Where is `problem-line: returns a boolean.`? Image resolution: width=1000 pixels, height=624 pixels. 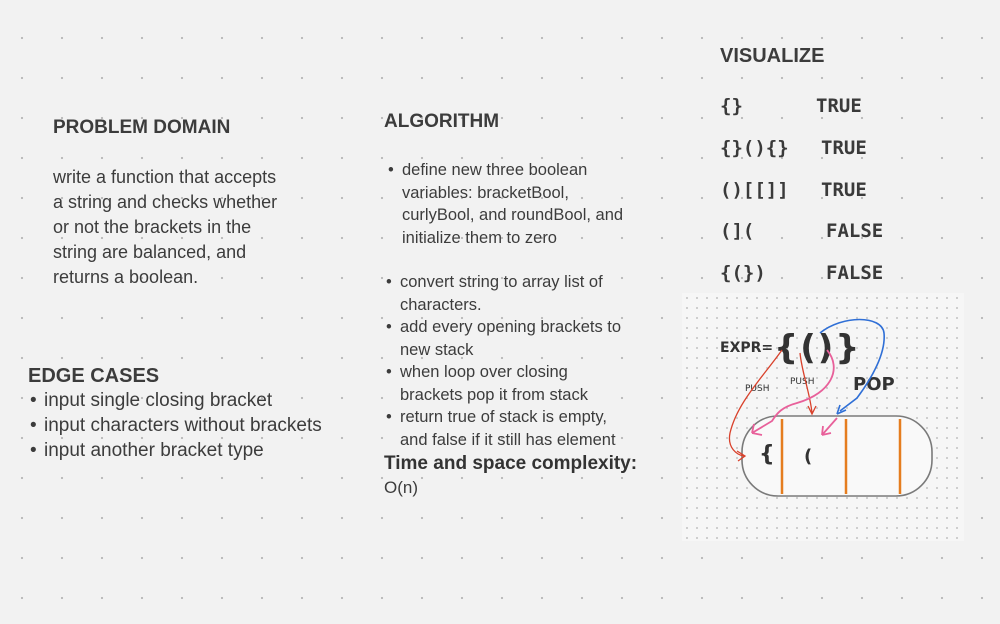
problem-line: returns a boolean. is located at coordinates (126, 277).